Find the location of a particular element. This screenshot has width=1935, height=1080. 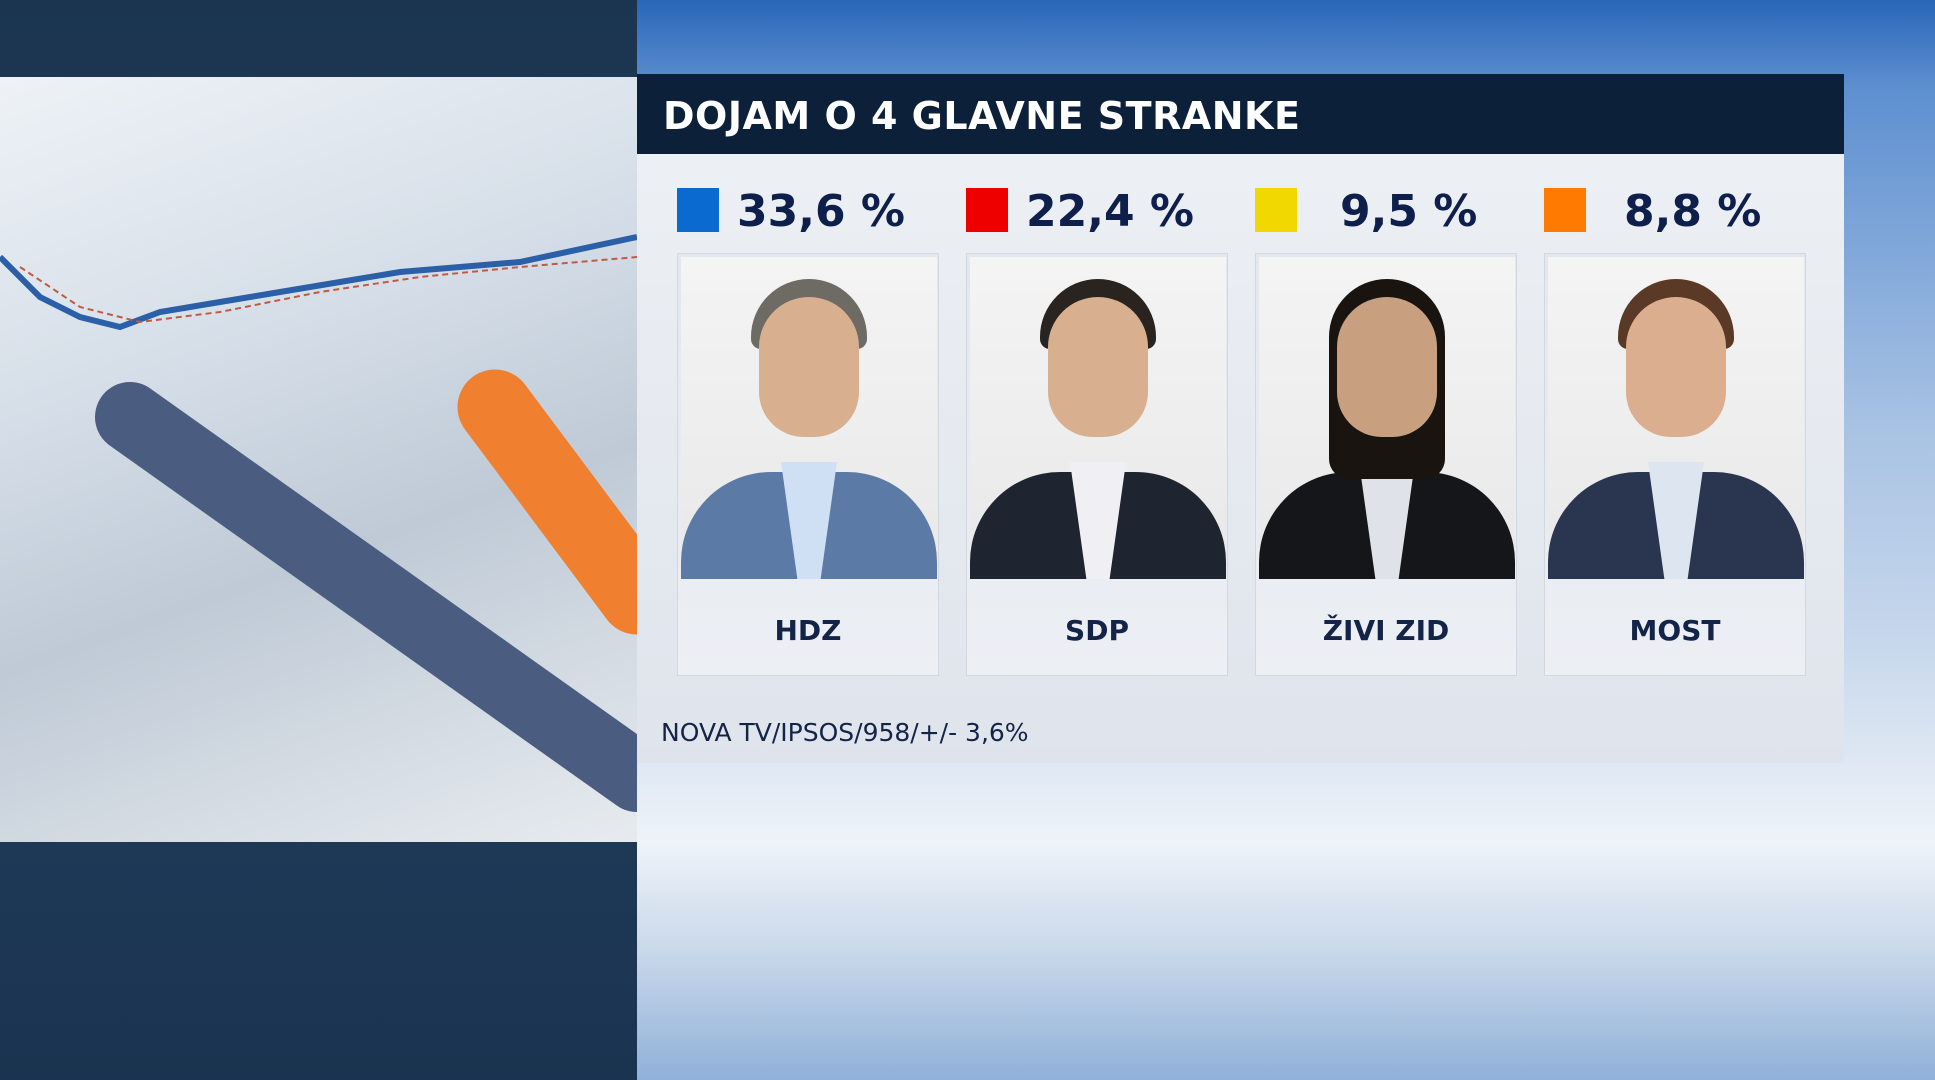

hdz-card: HDZ is located at coordinates (808, 464).